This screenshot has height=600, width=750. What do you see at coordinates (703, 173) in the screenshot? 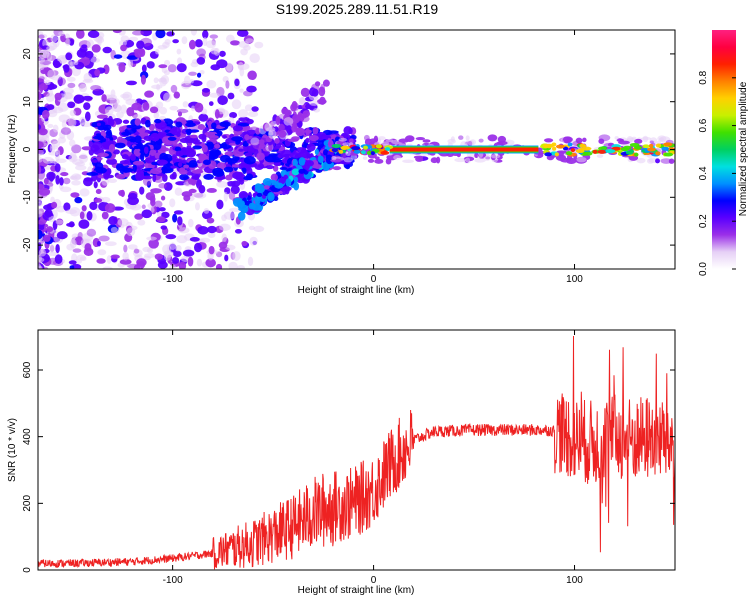
I see `colorbar-tick-label: 0.4` at bounding box center [703, 173].